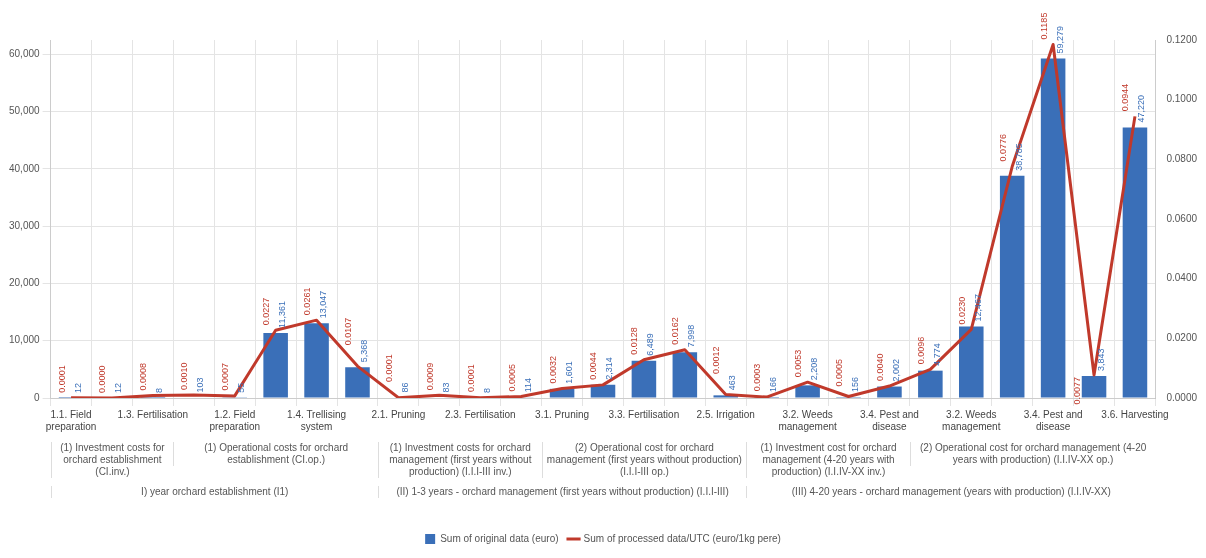 Image resolution: width=1206 pixels, height=558 pixels. Describe the element at coordinates (112, 460) in the screenshot. I see `text: (1) Investment costs for orchard establishment (CI.inv.)` at that location.